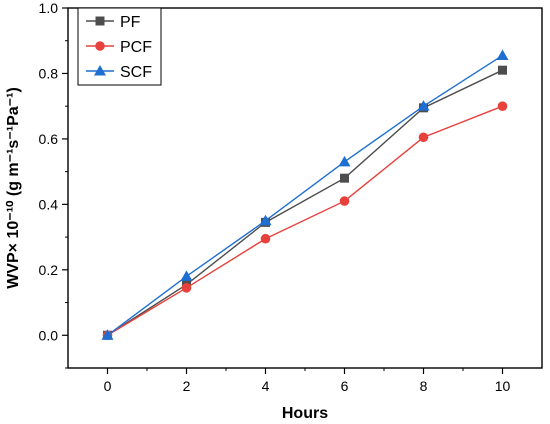 This screenshot has height=424, width=550. I want to click on legend-item-pcf: PCF, so click(119, 47).